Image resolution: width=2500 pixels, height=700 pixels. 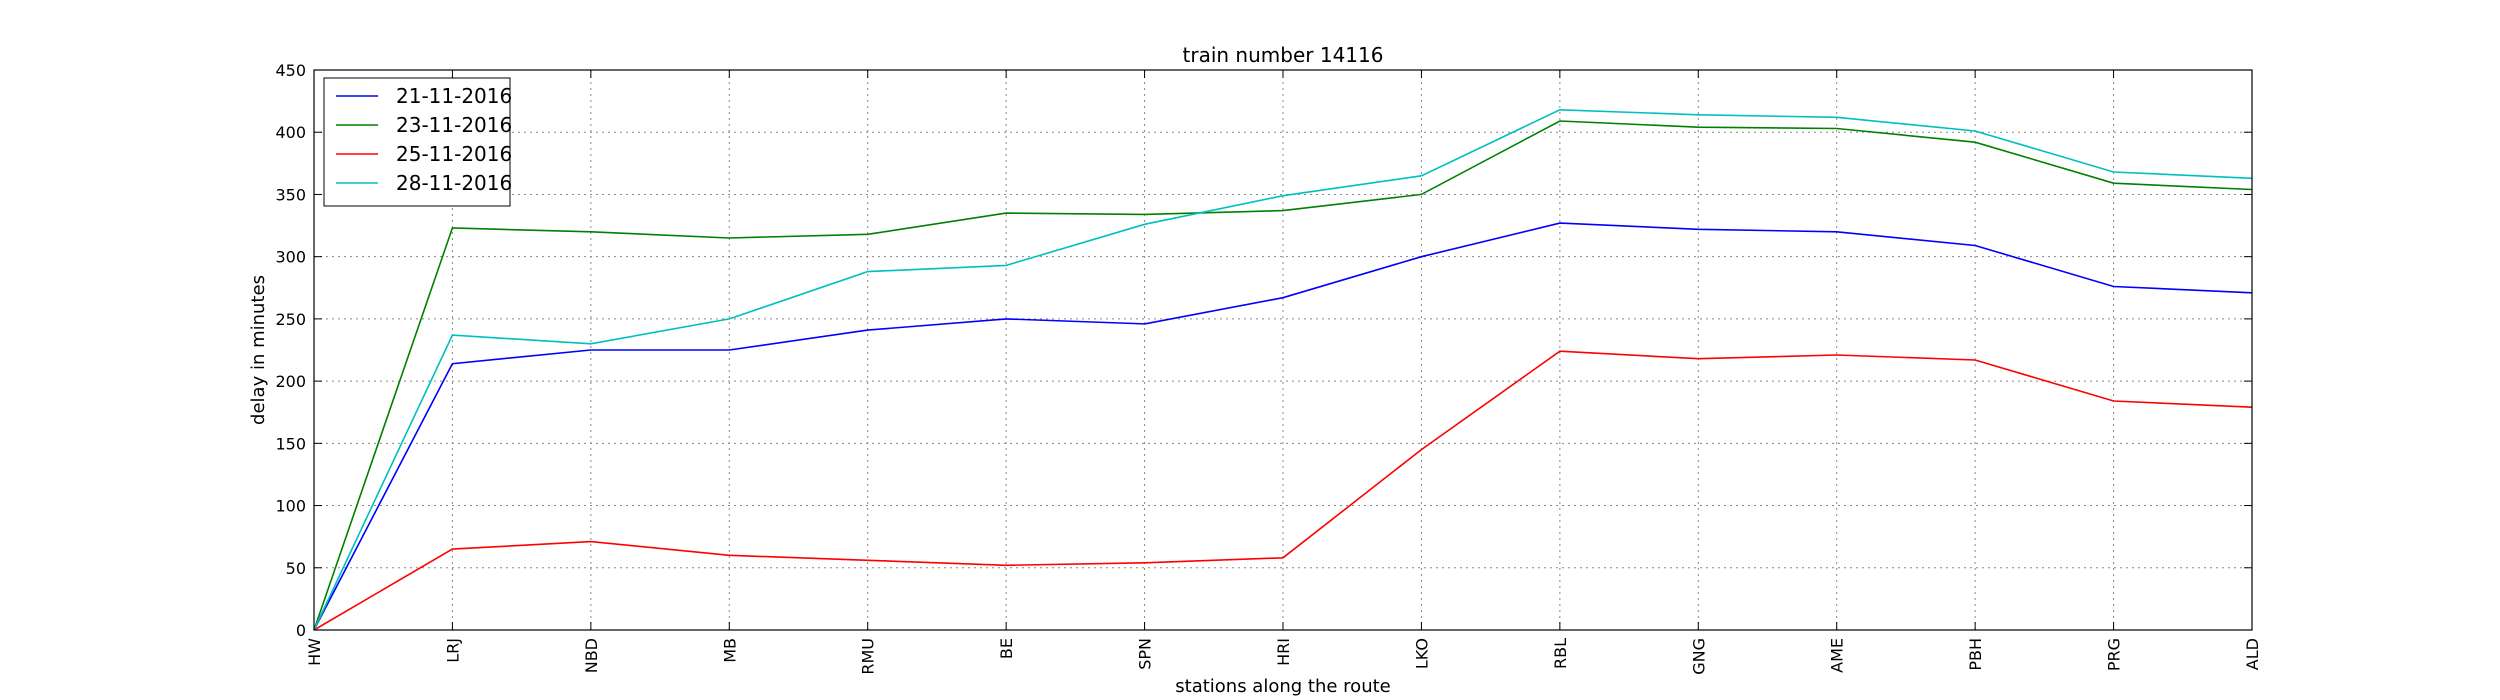 I want to click on chart-title: train number 14116, so click(x=1283, y=55).